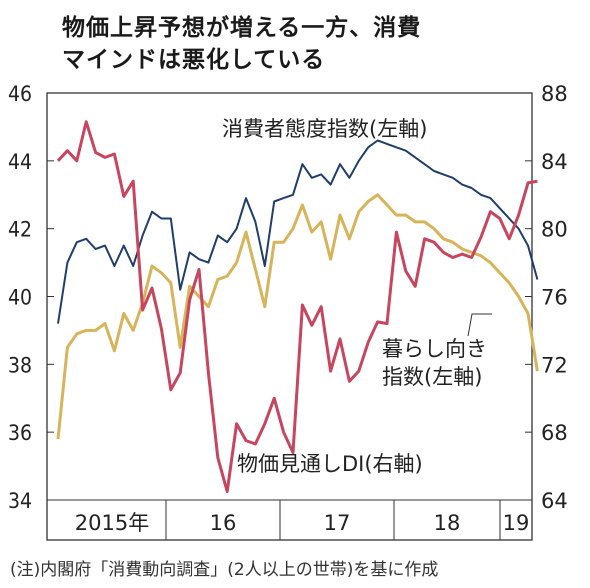 The image size is (590, 588). Describe the element at coordinates (242, 28) in the screenshot. I see `chart-title-line1: 物価上昇予想が増える一方、消費` at that location.